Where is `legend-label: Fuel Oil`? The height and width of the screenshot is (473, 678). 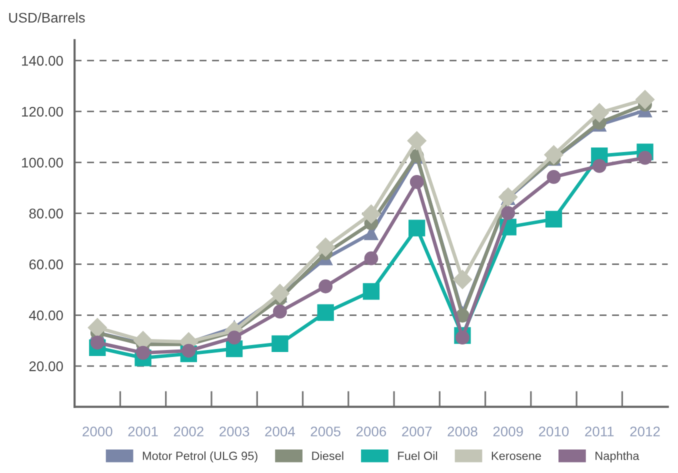 legend-label: Fuel Oil is located at coordinates (418, 455).